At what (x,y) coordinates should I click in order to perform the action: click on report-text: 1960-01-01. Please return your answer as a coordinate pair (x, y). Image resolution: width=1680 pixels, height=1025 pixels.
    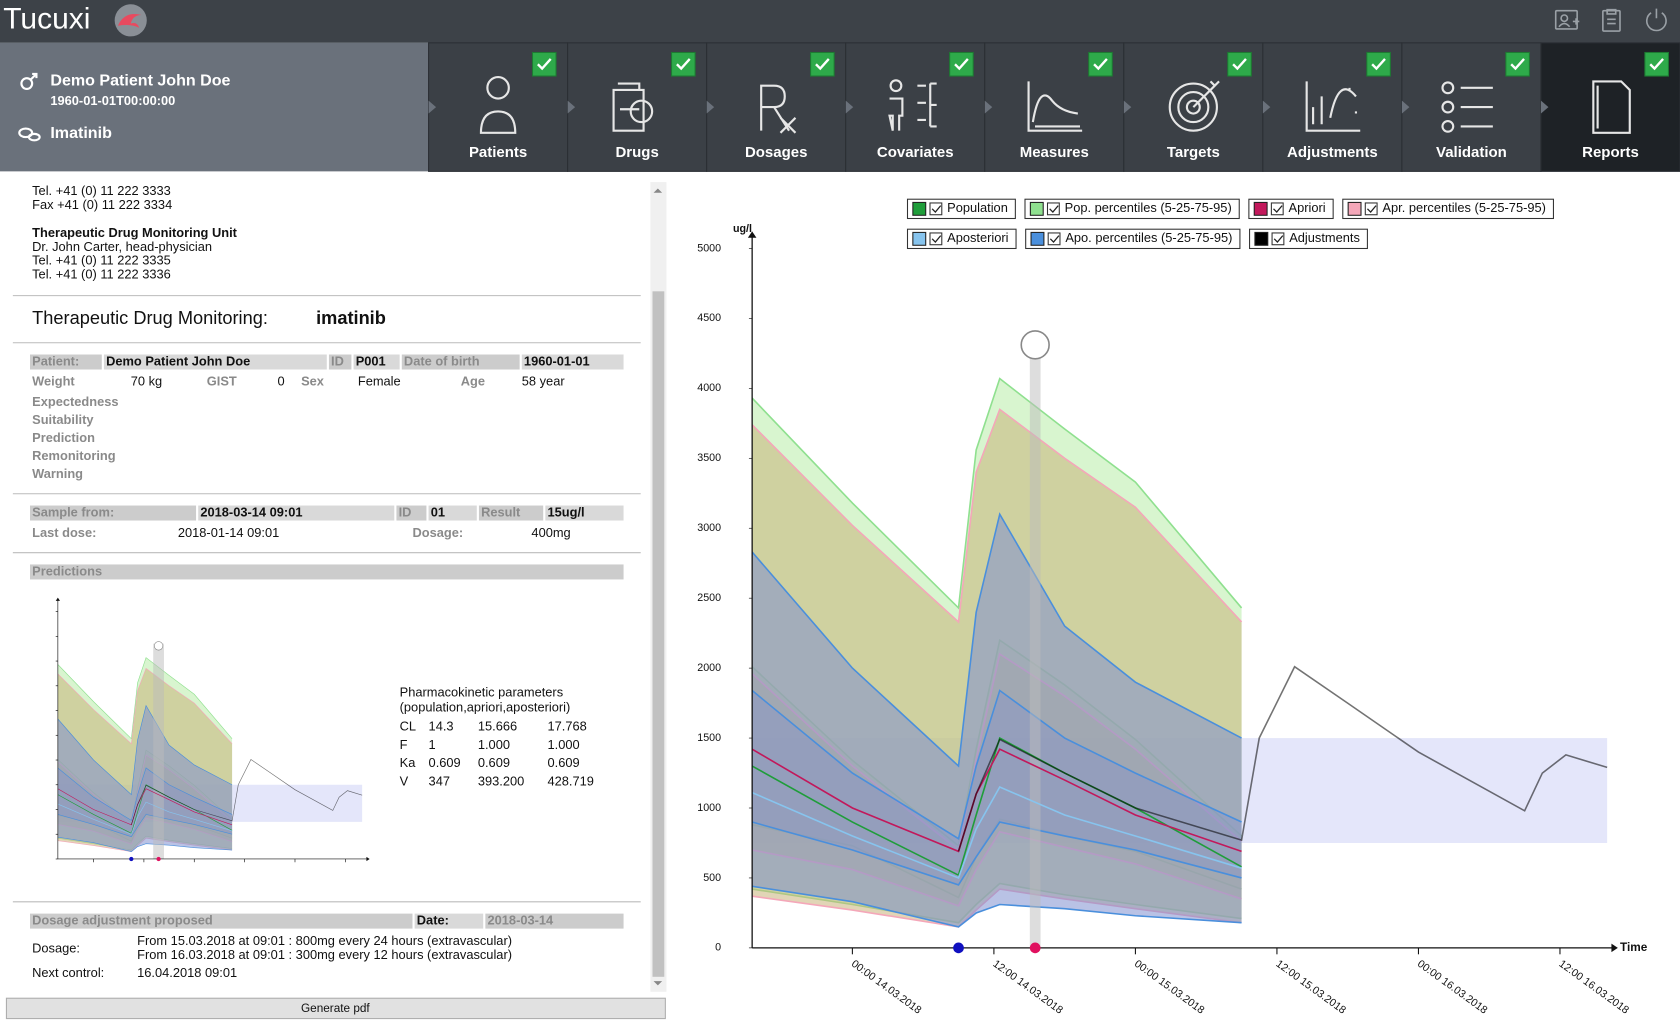
    Looking at the image, I should click on (557, 360).